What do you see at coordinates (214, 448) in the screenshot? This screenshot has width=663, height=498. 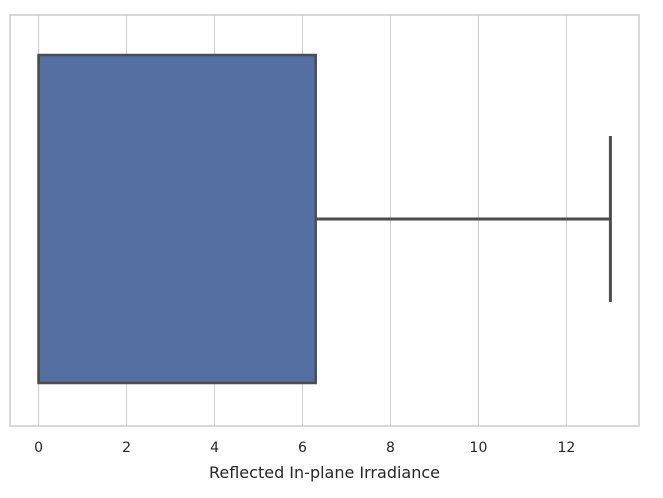 I see `x-tick-label: 4` at bounding box center [214, 448].